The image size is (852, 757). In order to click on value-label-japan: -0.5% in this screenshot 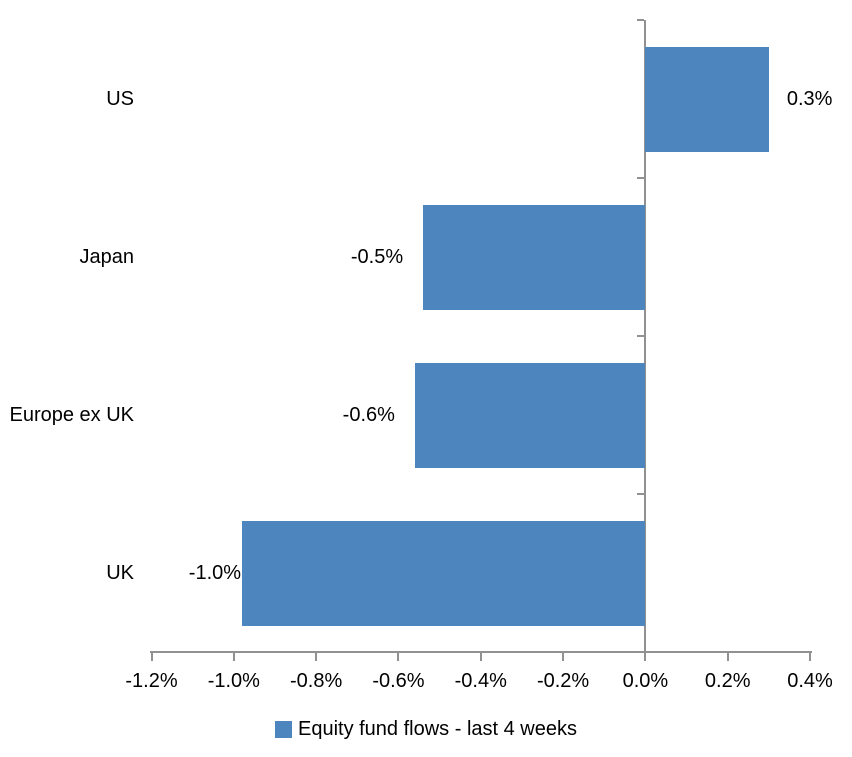, I will do `click(377, 257)`.